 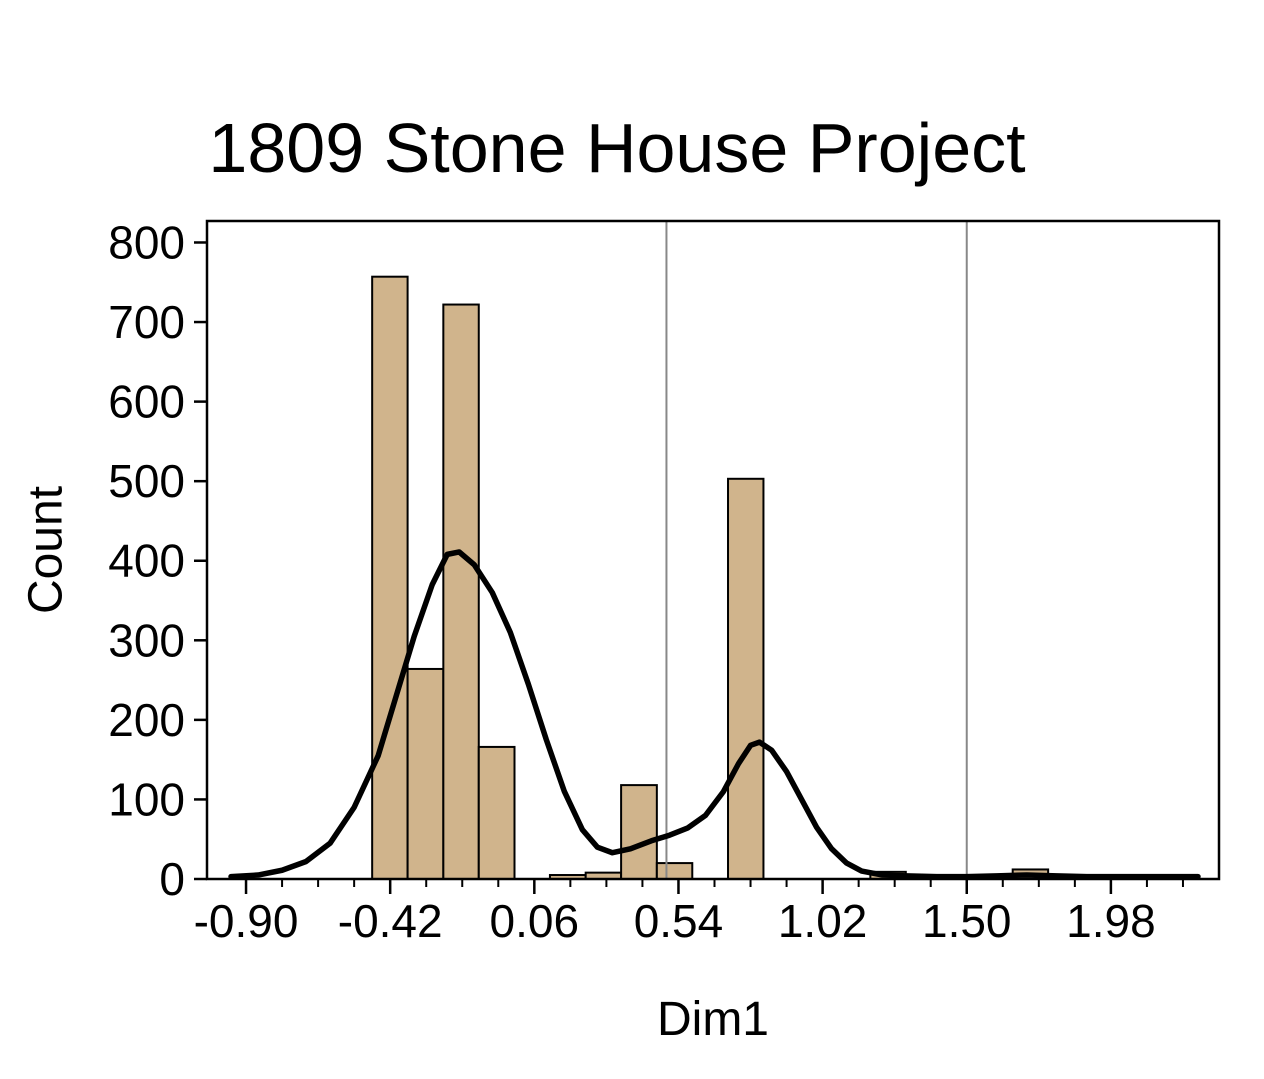 What do you see at coordinates (823, 921) in the screenshot?
I see `x-tick-label: 1.02` at bounding box center [823, 921].